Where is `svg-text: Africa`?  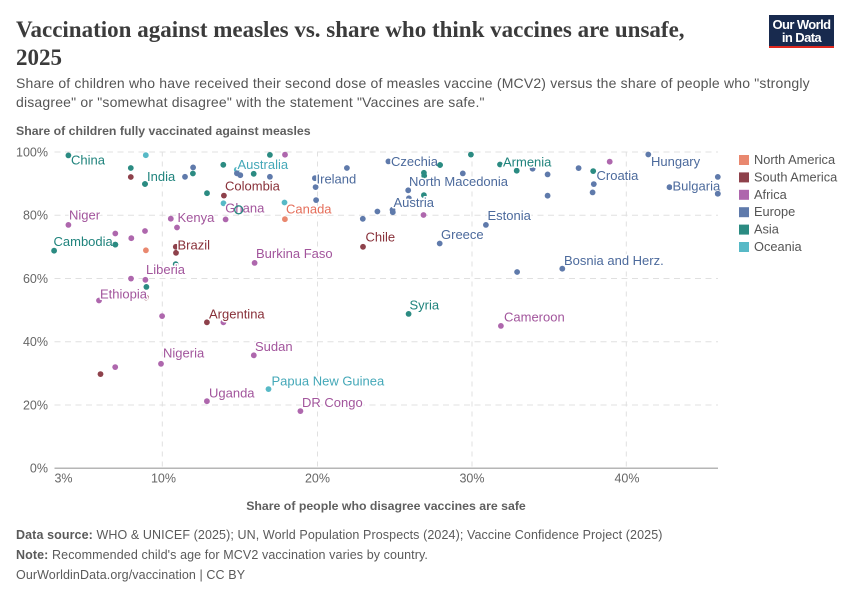 svg-text: Africa is located at coordinates (771, 194).